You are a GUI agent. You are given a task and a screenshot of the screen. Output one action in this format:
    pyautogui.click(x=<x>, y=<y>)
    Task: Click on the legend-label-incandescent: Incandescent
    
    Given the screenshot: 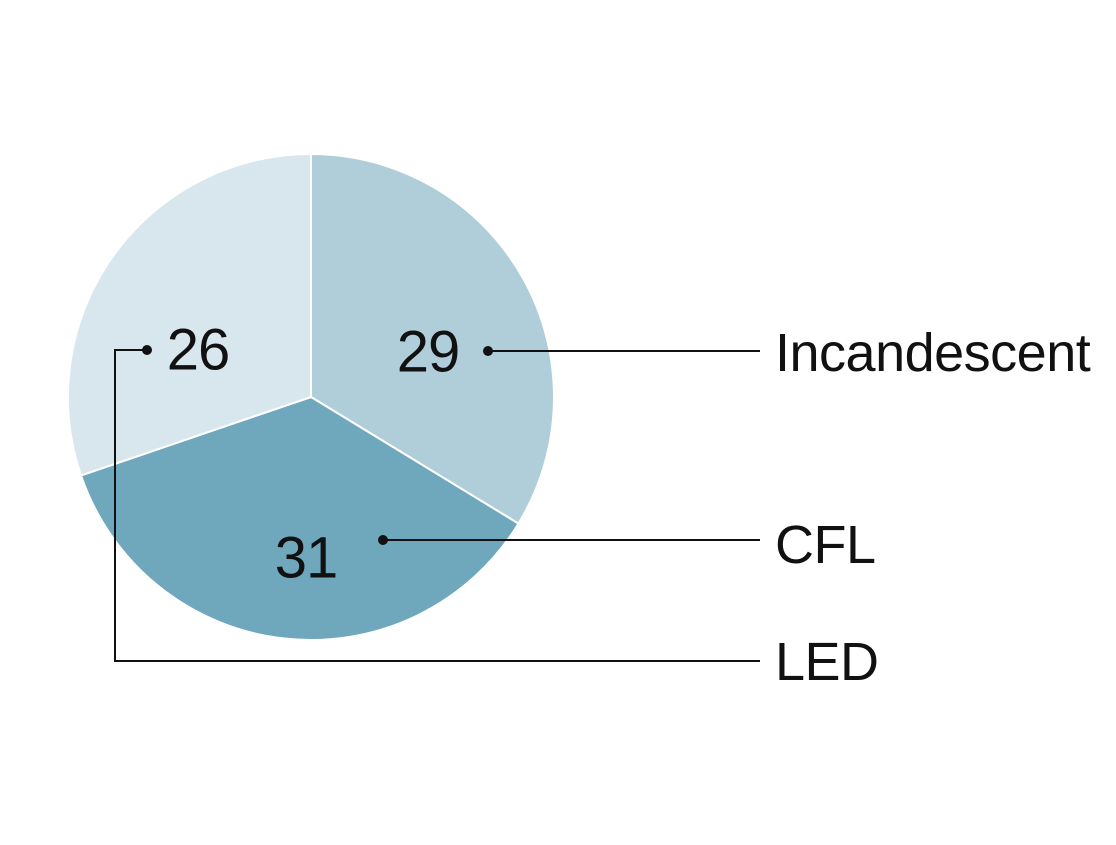 What is the action you would take?
    pyautogui.click(x=933, y=353)
    